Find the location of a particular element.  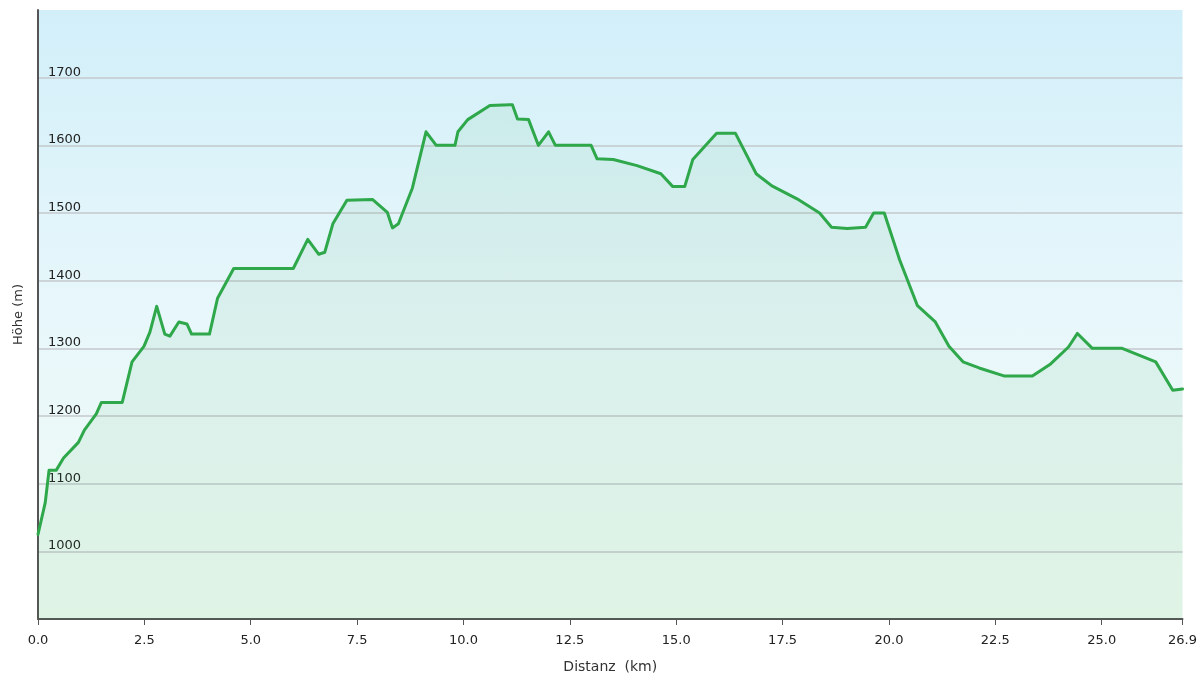

y-tick-label: 1600 is located at coordinates (65, 139).